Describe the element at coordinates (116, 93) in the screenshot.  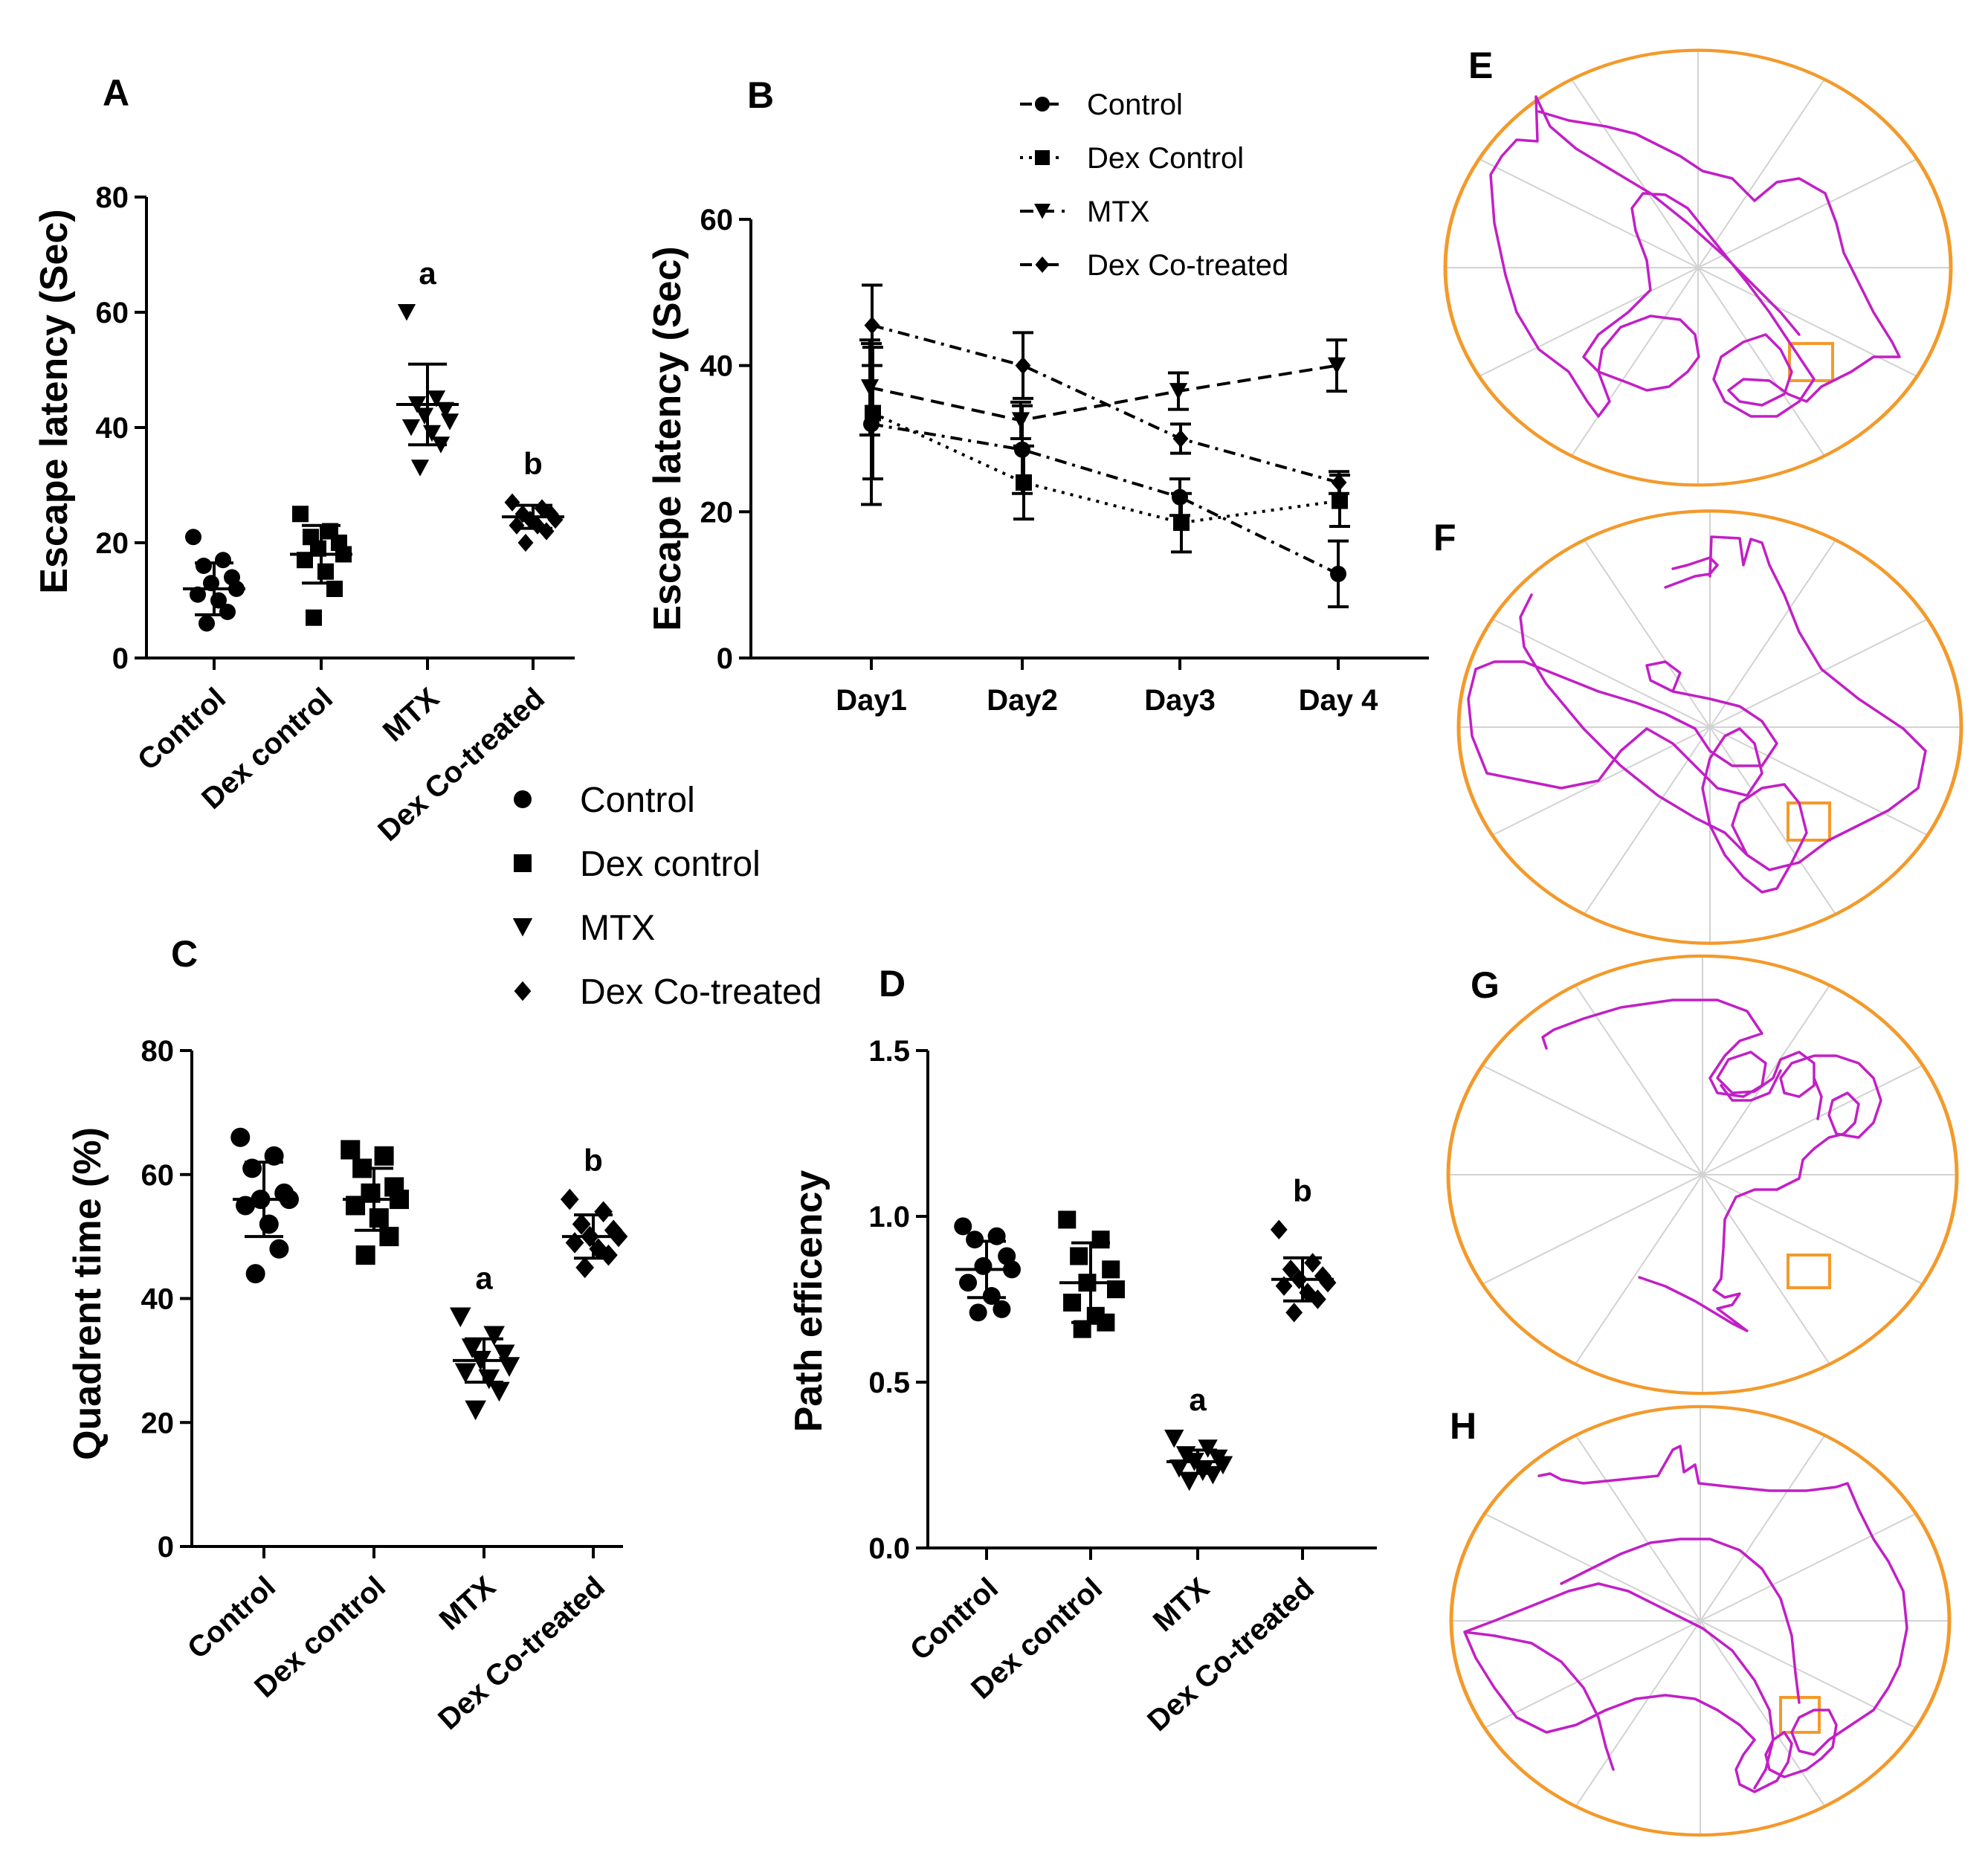
I see `panel-a-label: A` at that location.